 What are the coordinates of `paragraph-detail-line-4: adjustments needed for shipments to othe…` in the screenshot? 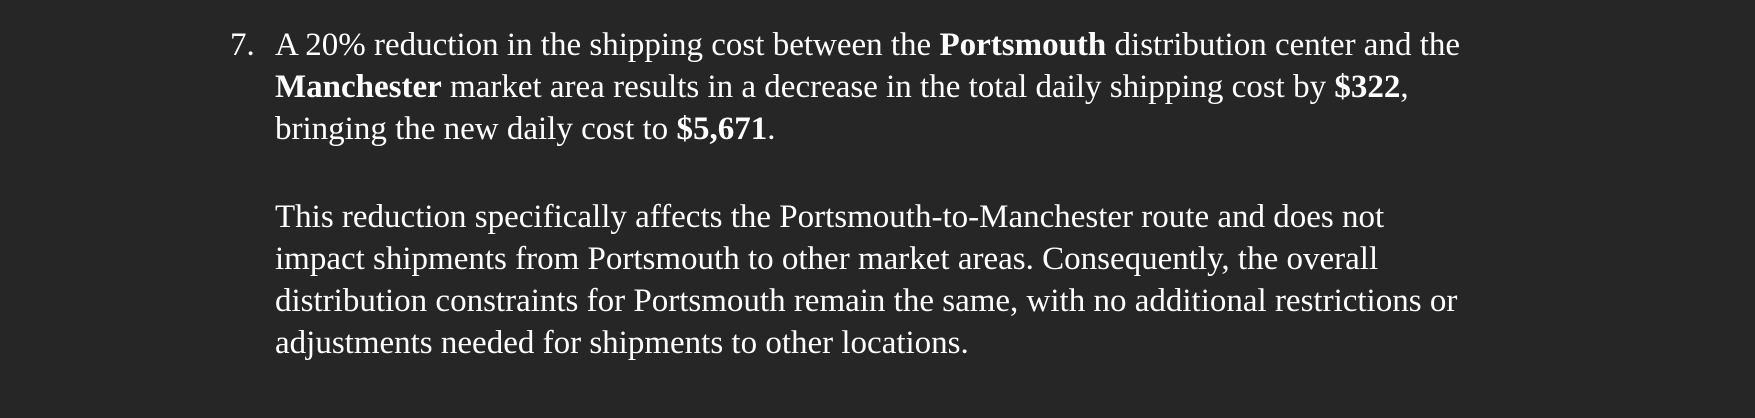 It's located at (622, 343).